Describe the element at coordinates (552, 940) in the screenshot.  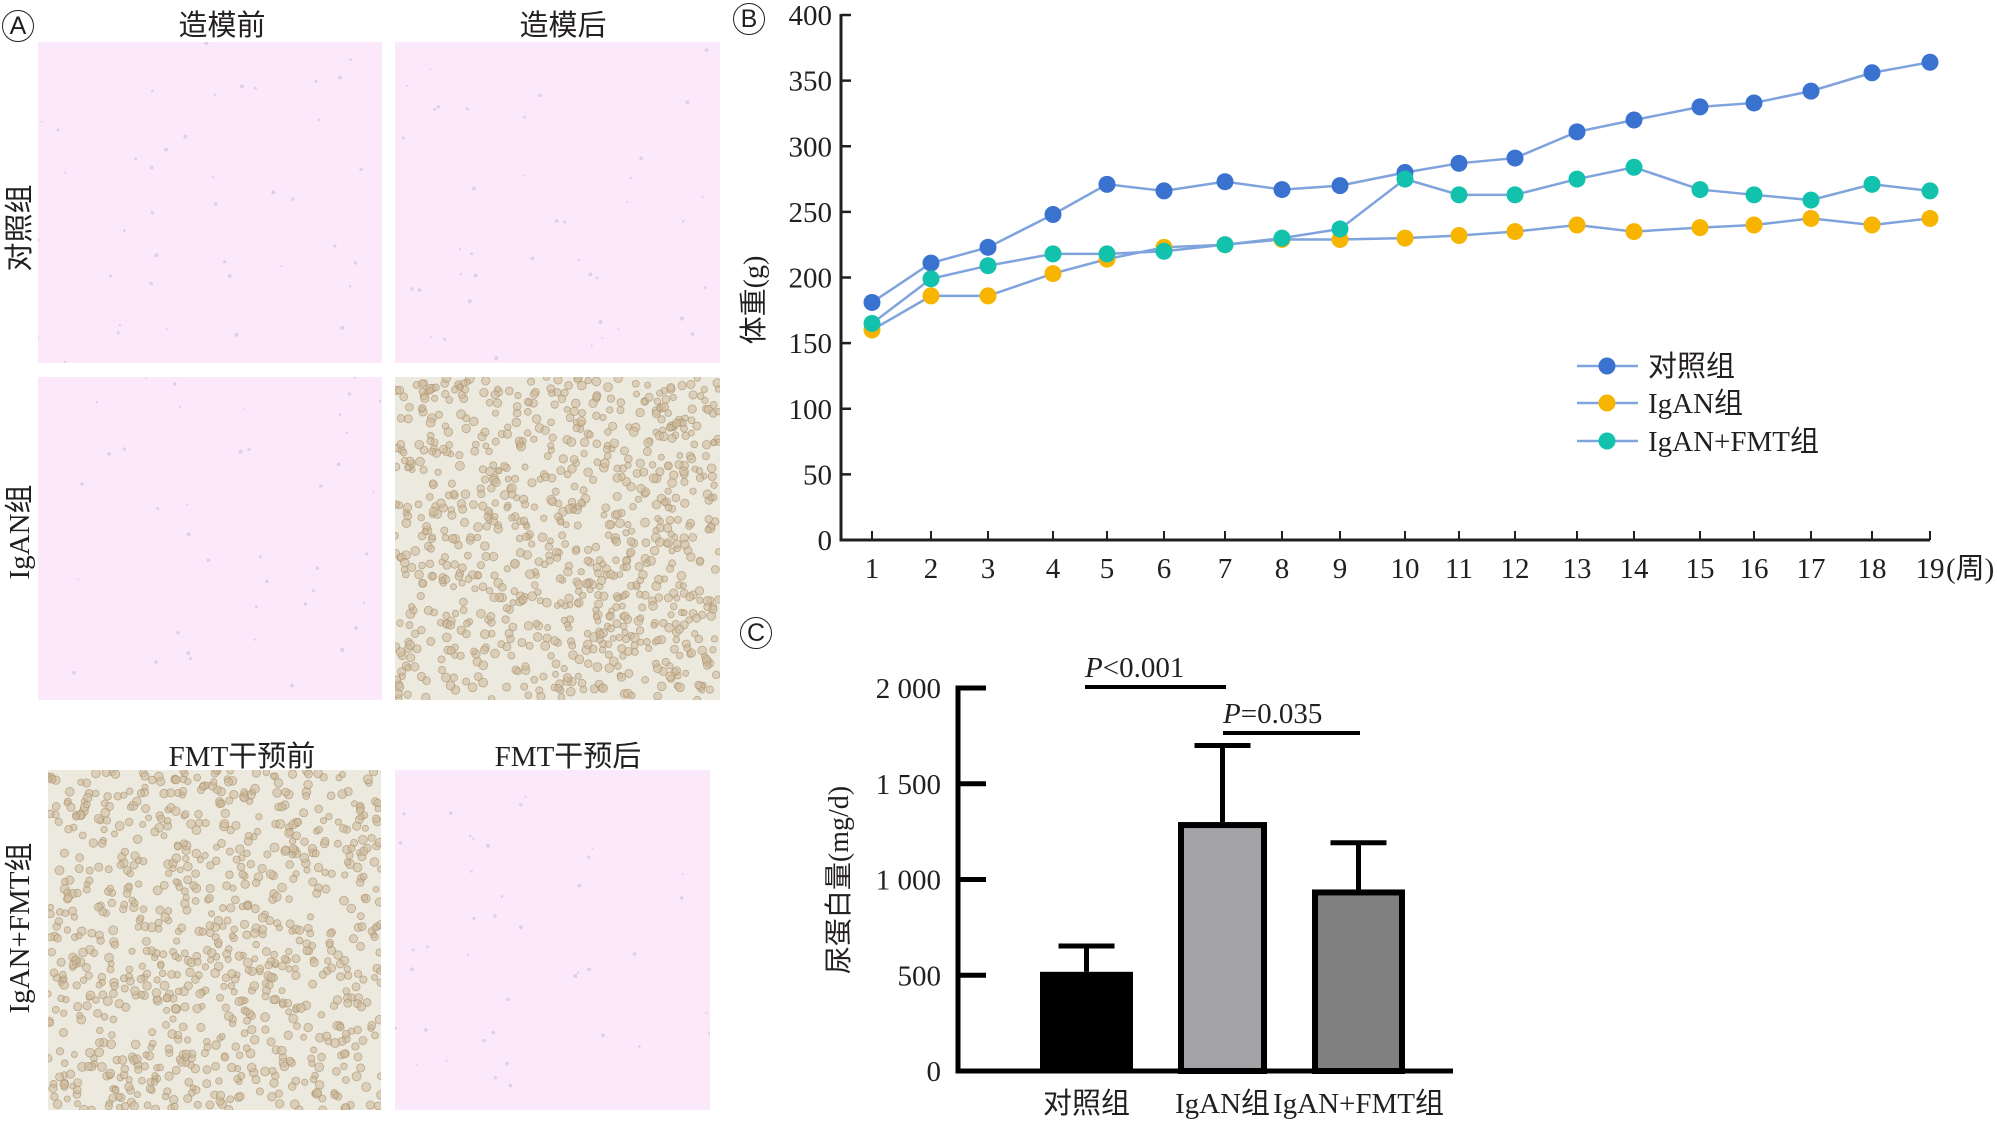
I see `micrograph-fmt-after` at that location.